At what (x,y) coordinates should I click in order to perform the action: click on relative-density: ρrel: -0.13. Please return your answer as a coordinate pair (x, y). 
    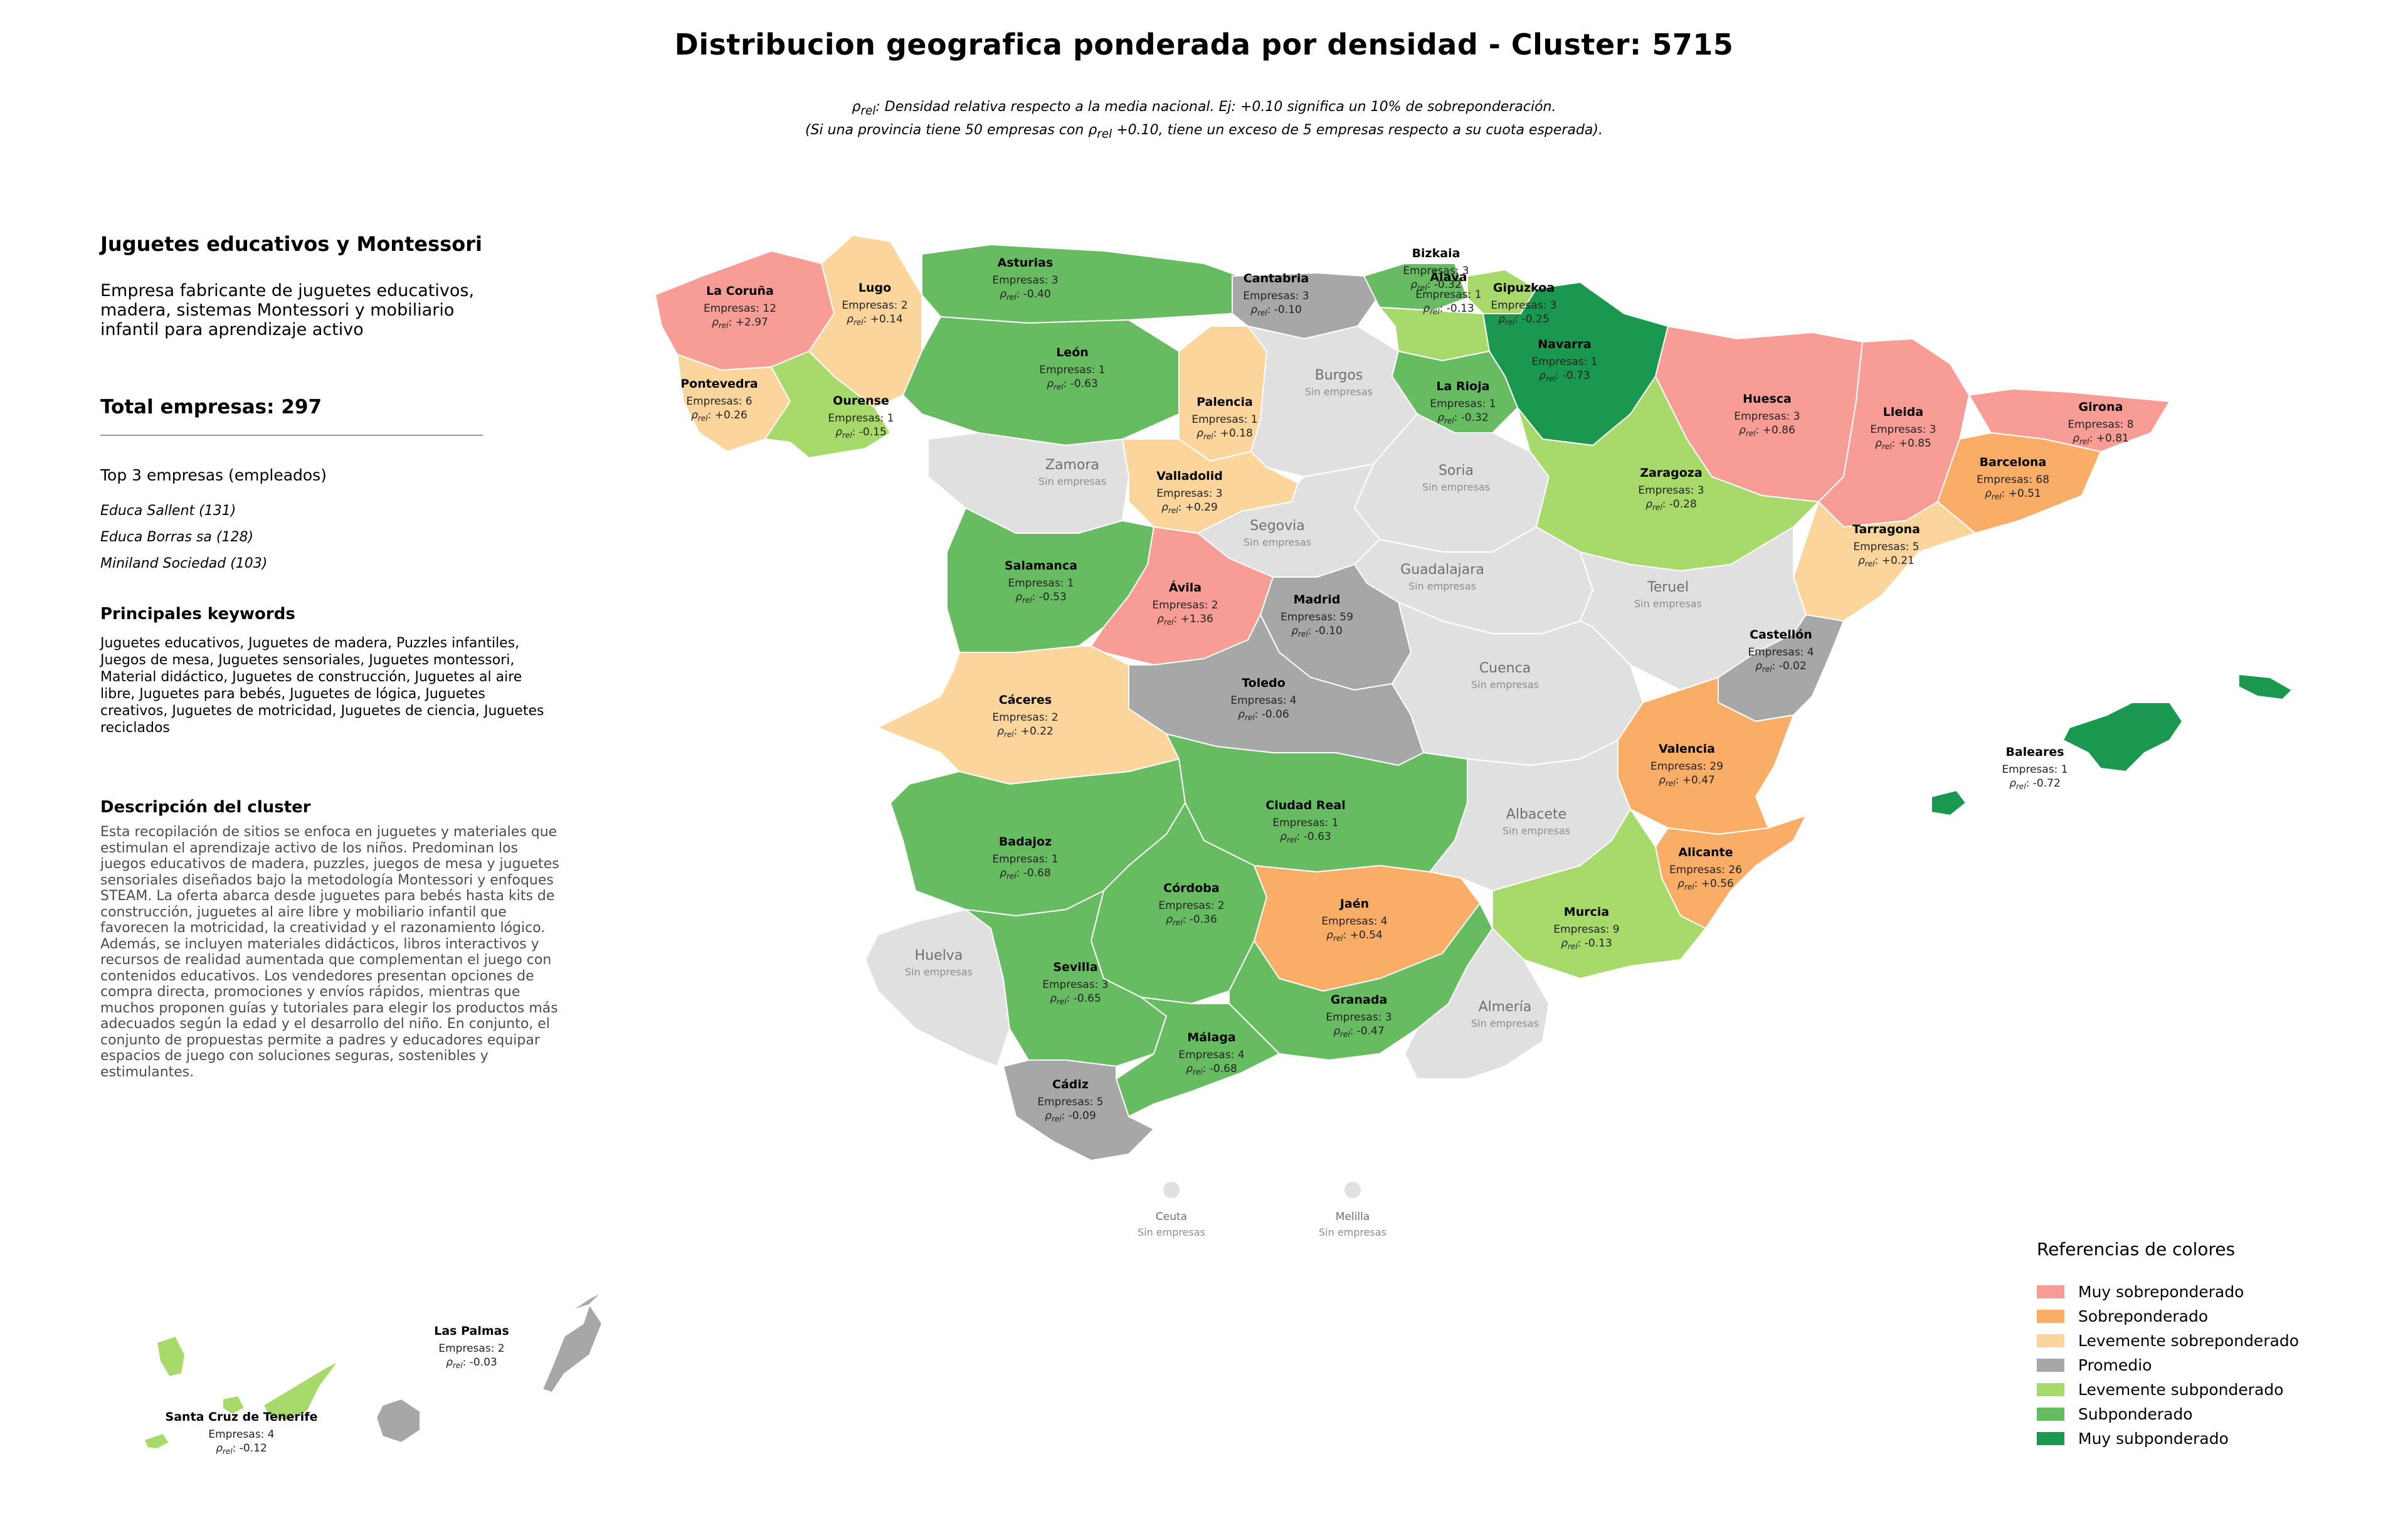
    Looking at the image, I should click on (1448, 309).